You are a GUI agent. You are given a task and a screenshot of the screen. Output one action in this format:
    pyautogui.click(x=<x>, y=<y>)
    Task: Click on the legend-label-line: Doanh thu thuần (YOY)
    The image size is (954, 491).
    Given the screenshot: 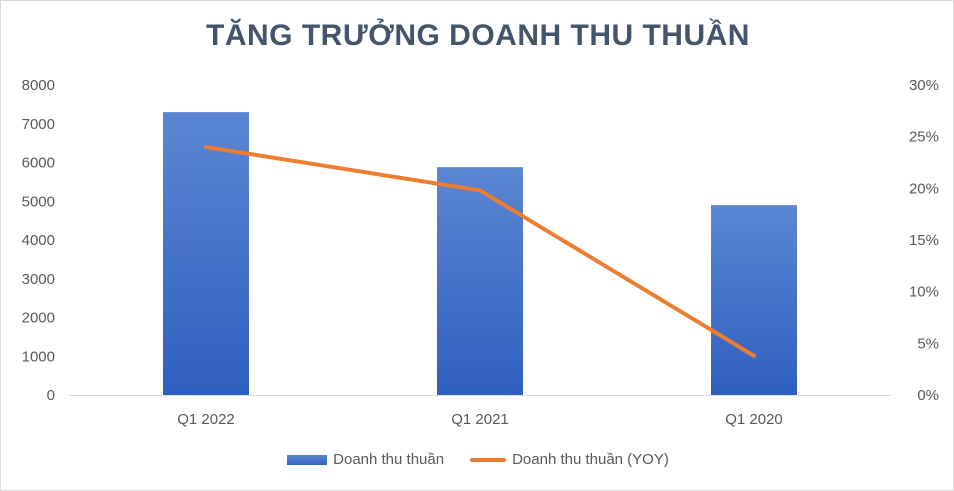 What is the action you would take?
    pyautogui.click(x=590, y=459)
    